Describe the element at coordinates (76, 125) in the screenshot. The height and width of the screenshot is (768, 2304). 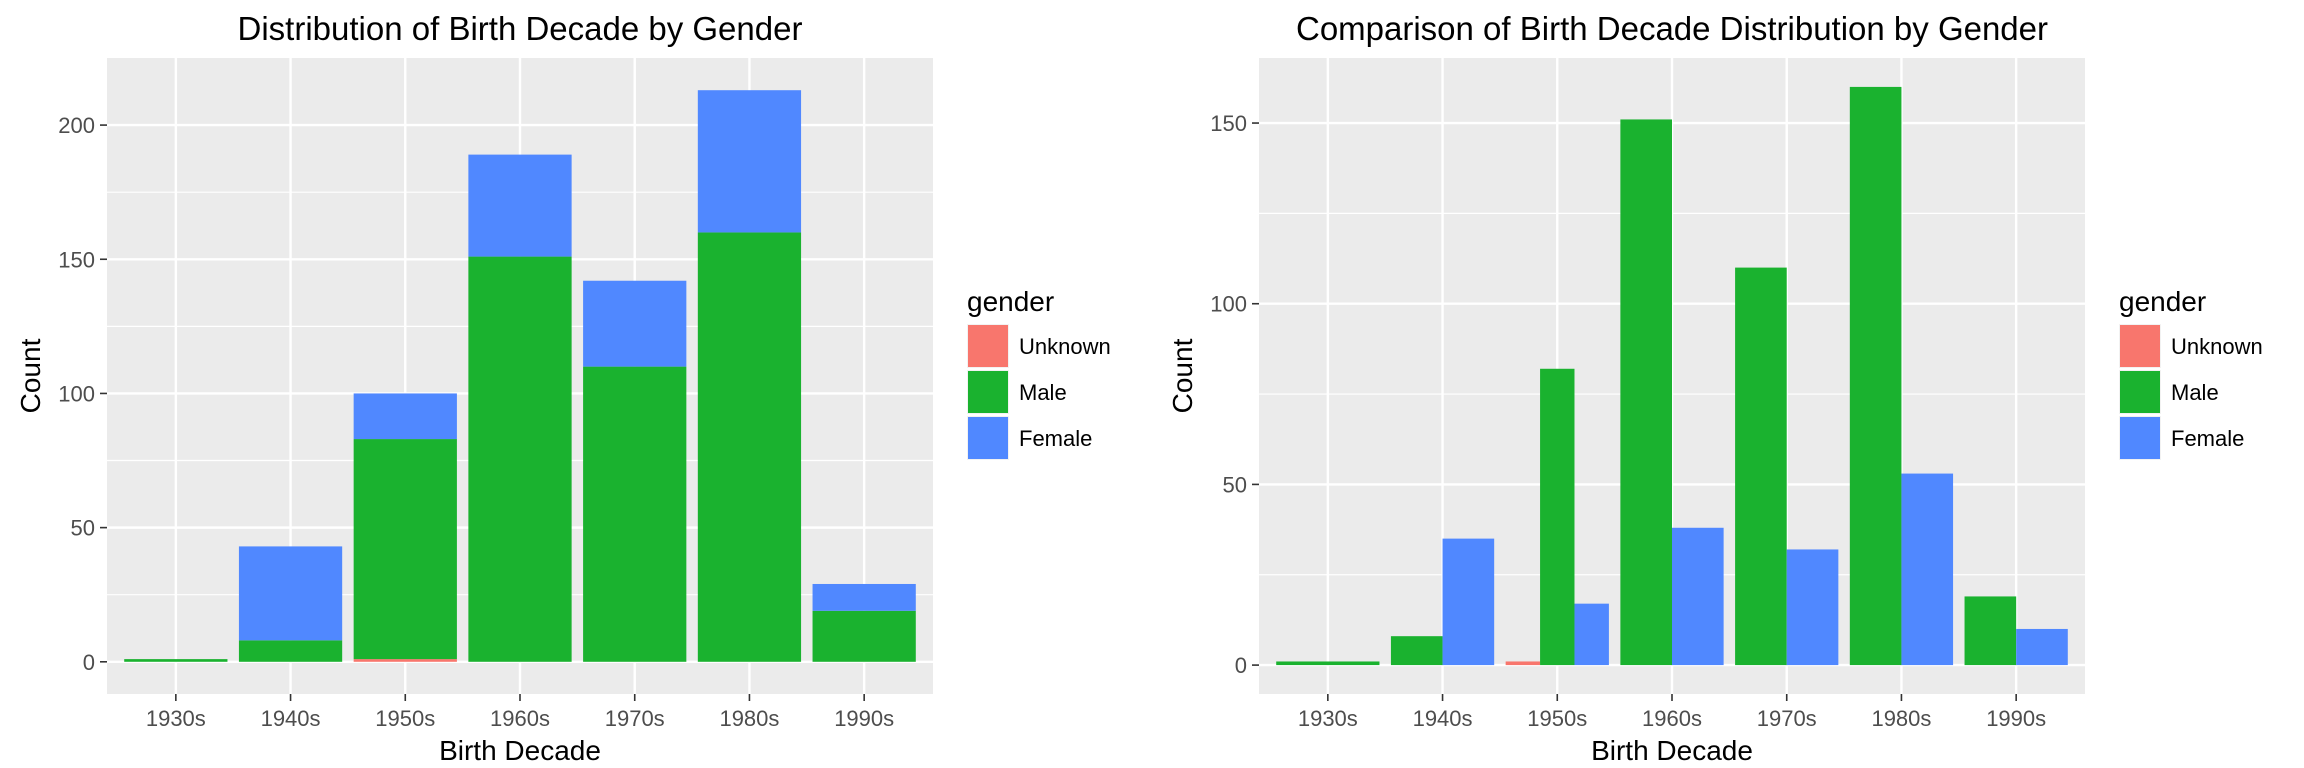
I see `y-tick-label: 200` at that location.